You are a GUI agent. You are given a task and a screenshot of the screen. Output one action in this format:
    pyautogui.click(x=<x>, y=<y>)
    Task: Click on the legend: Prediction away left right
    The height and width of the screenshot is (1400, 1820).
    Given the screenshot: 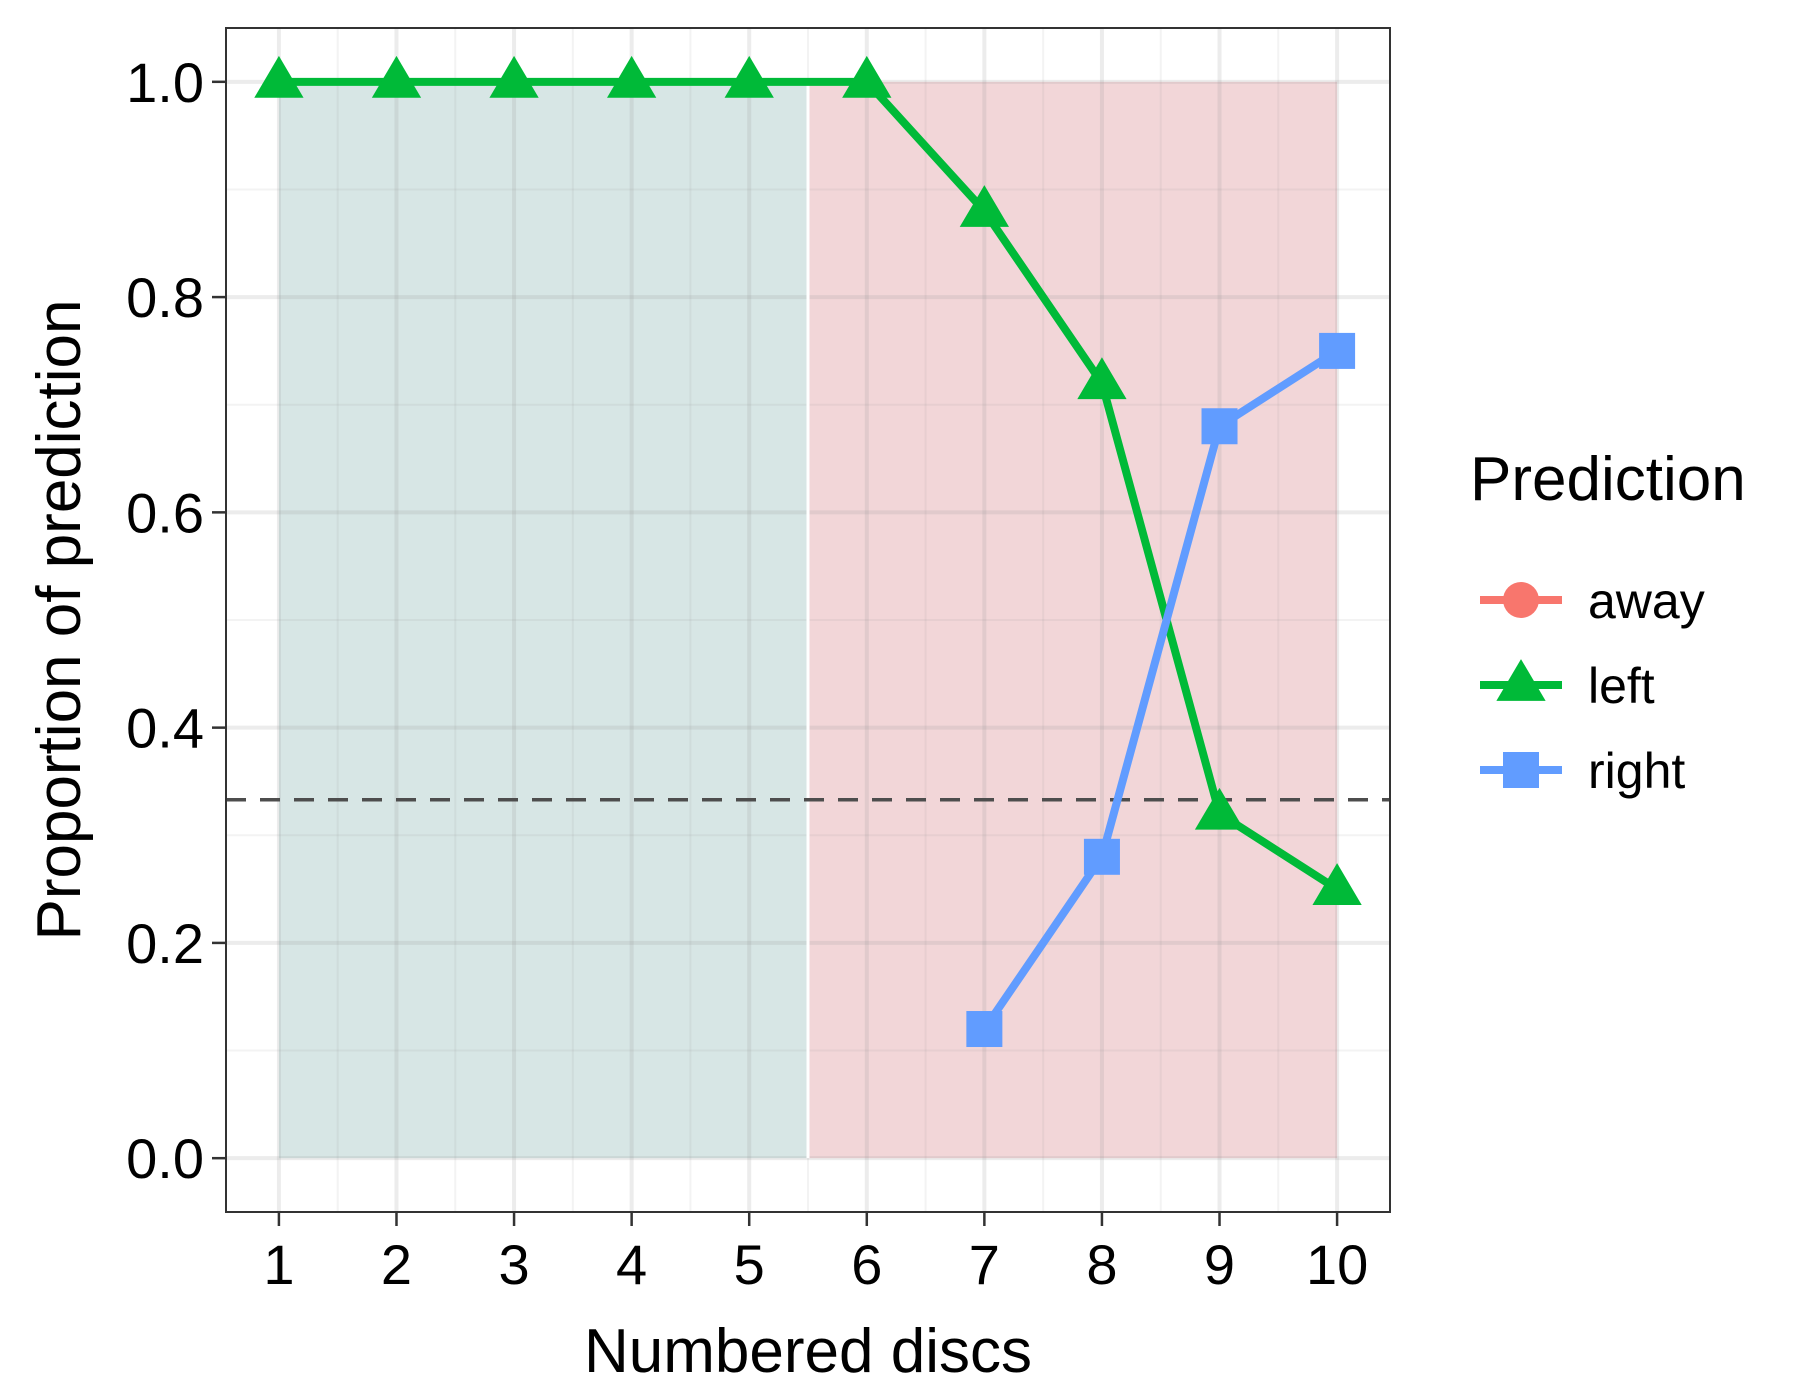 What is the action you would take?
    pyautogui.click(x=1608, y=622)
    